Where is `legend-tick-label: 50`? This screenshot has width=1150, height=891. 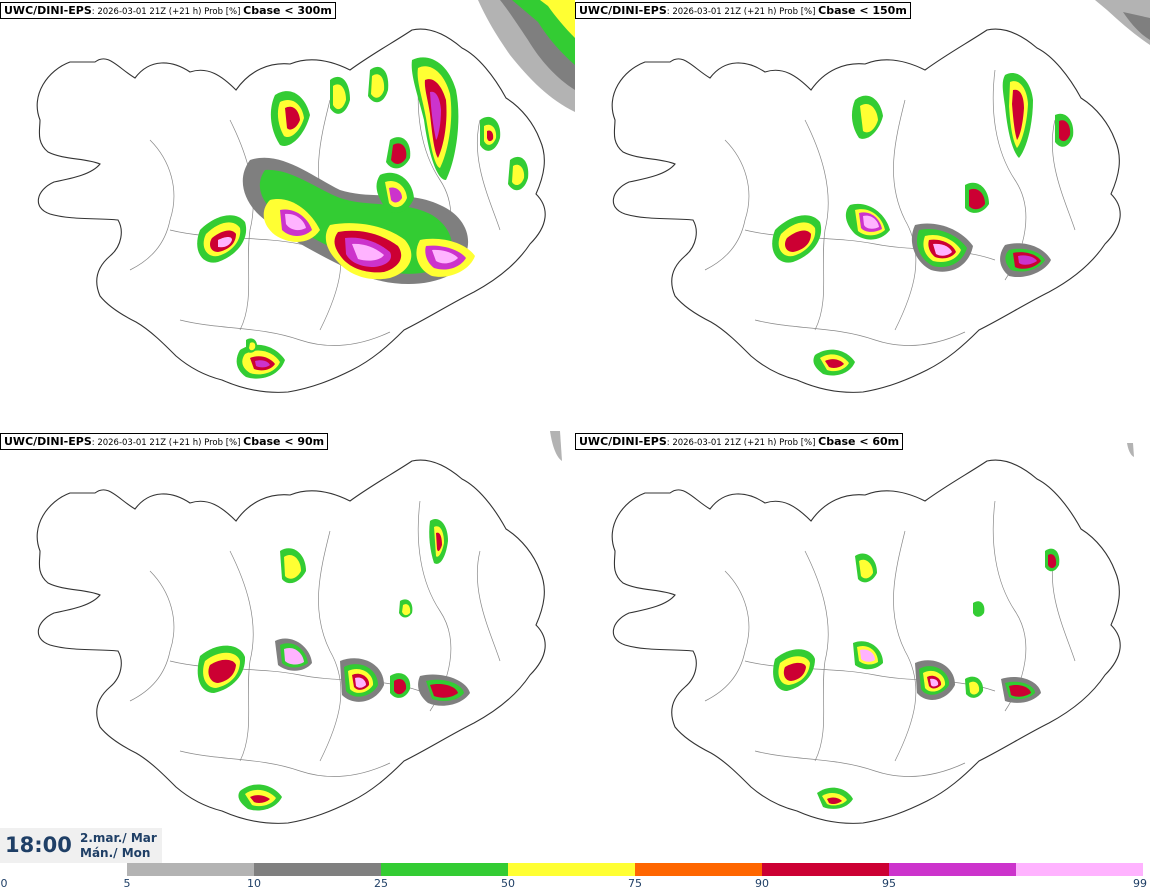 legend-tick-label: 50 is located at coordinates (508, 883).